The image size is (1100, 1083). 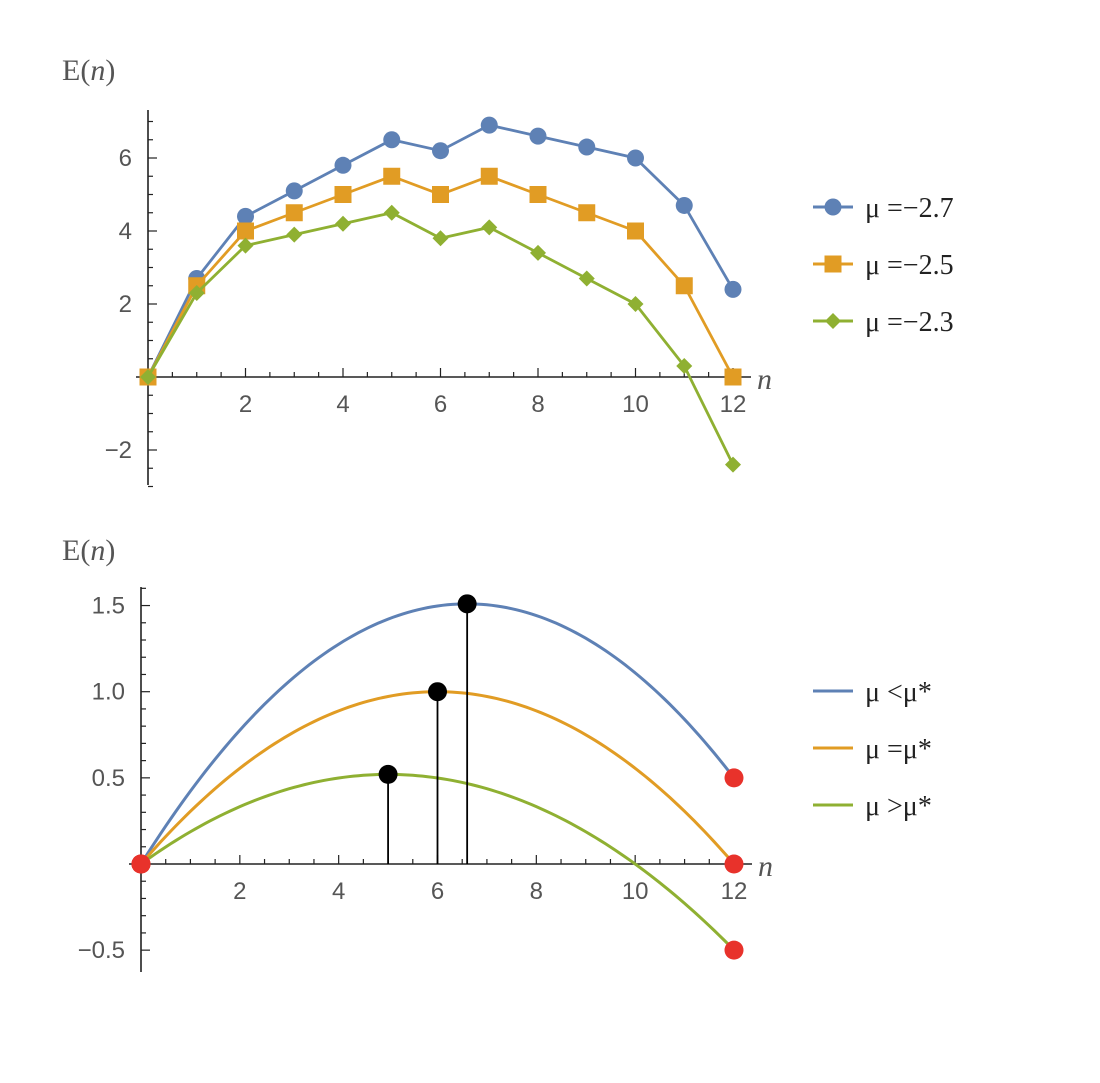 What do you see at coordinates (118, 450) in the screenshot?
I see `y-tick-label: −2` at bounding box center [118, 450].